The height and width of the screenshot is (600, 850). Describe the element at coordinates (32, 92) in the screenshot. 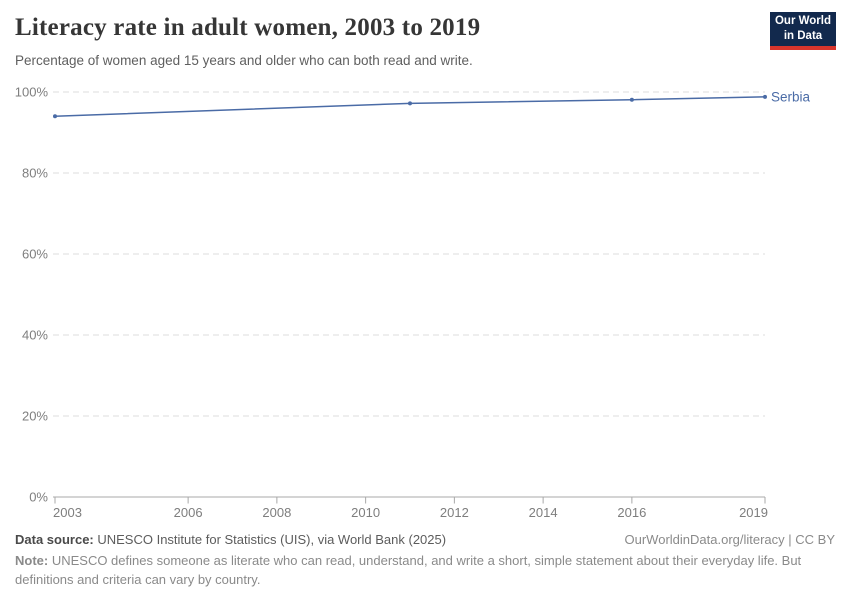

I see `y-tick-label-100: 100%` at that location.